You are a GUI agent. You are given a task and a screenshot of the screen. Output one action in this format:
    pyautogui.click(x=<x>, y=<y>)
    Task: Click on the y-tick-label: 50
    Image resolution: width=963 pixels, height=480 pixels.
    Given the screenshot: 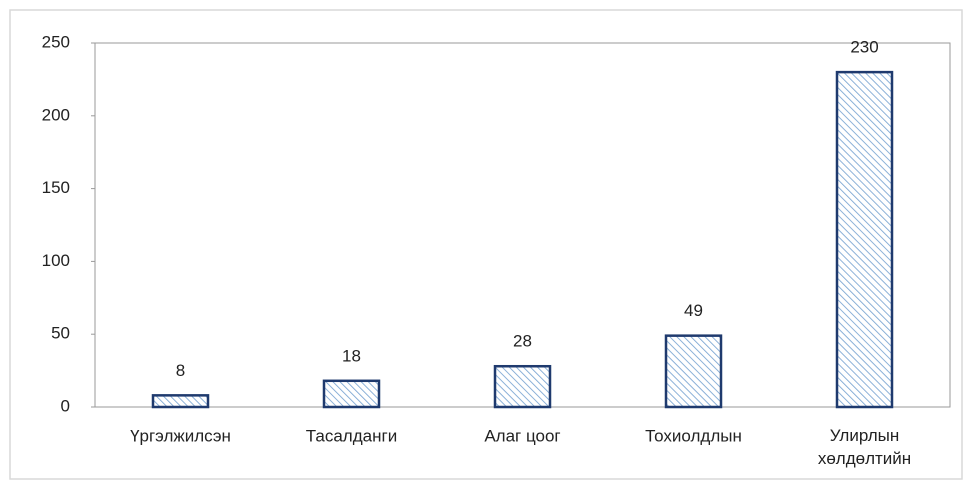 What is the action you would take?
    pyautogui.click(x=60, y=333)
    